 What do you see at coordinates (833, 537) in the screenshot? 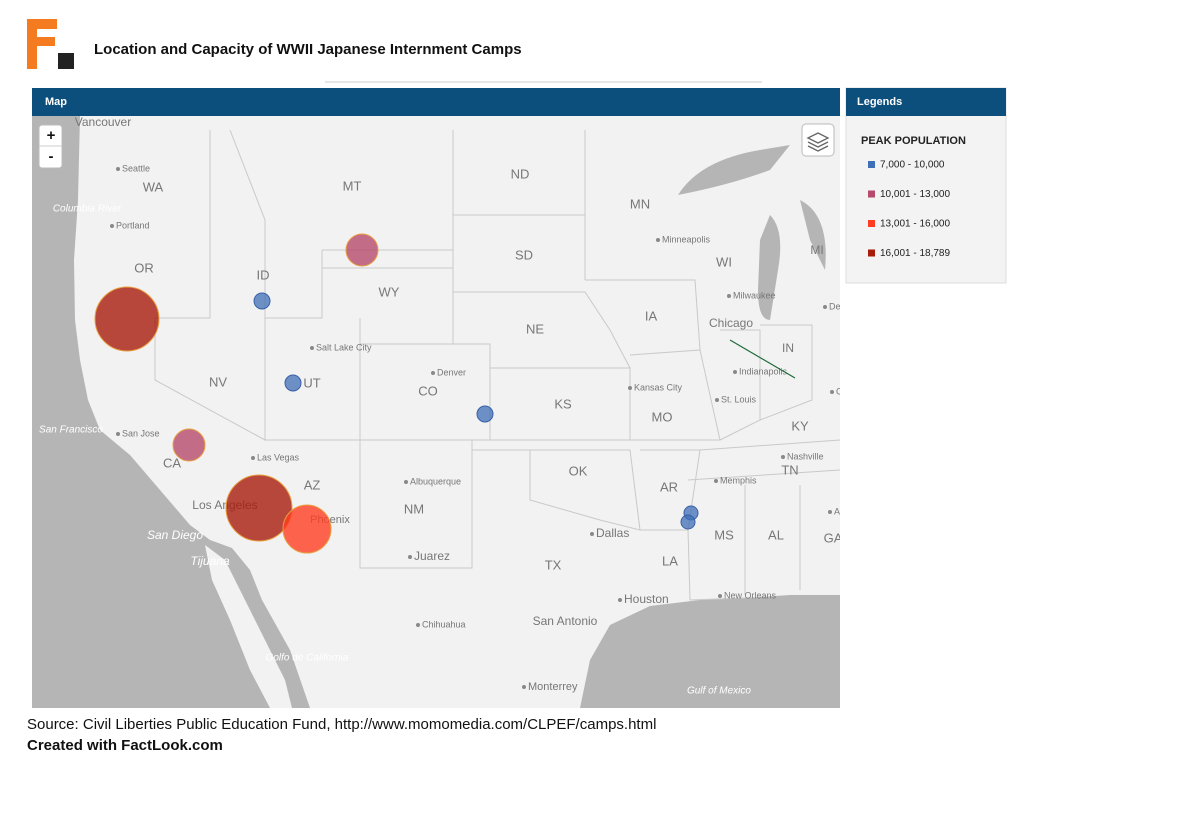
I see `region-label: GA` at bounding box center [833, 537].